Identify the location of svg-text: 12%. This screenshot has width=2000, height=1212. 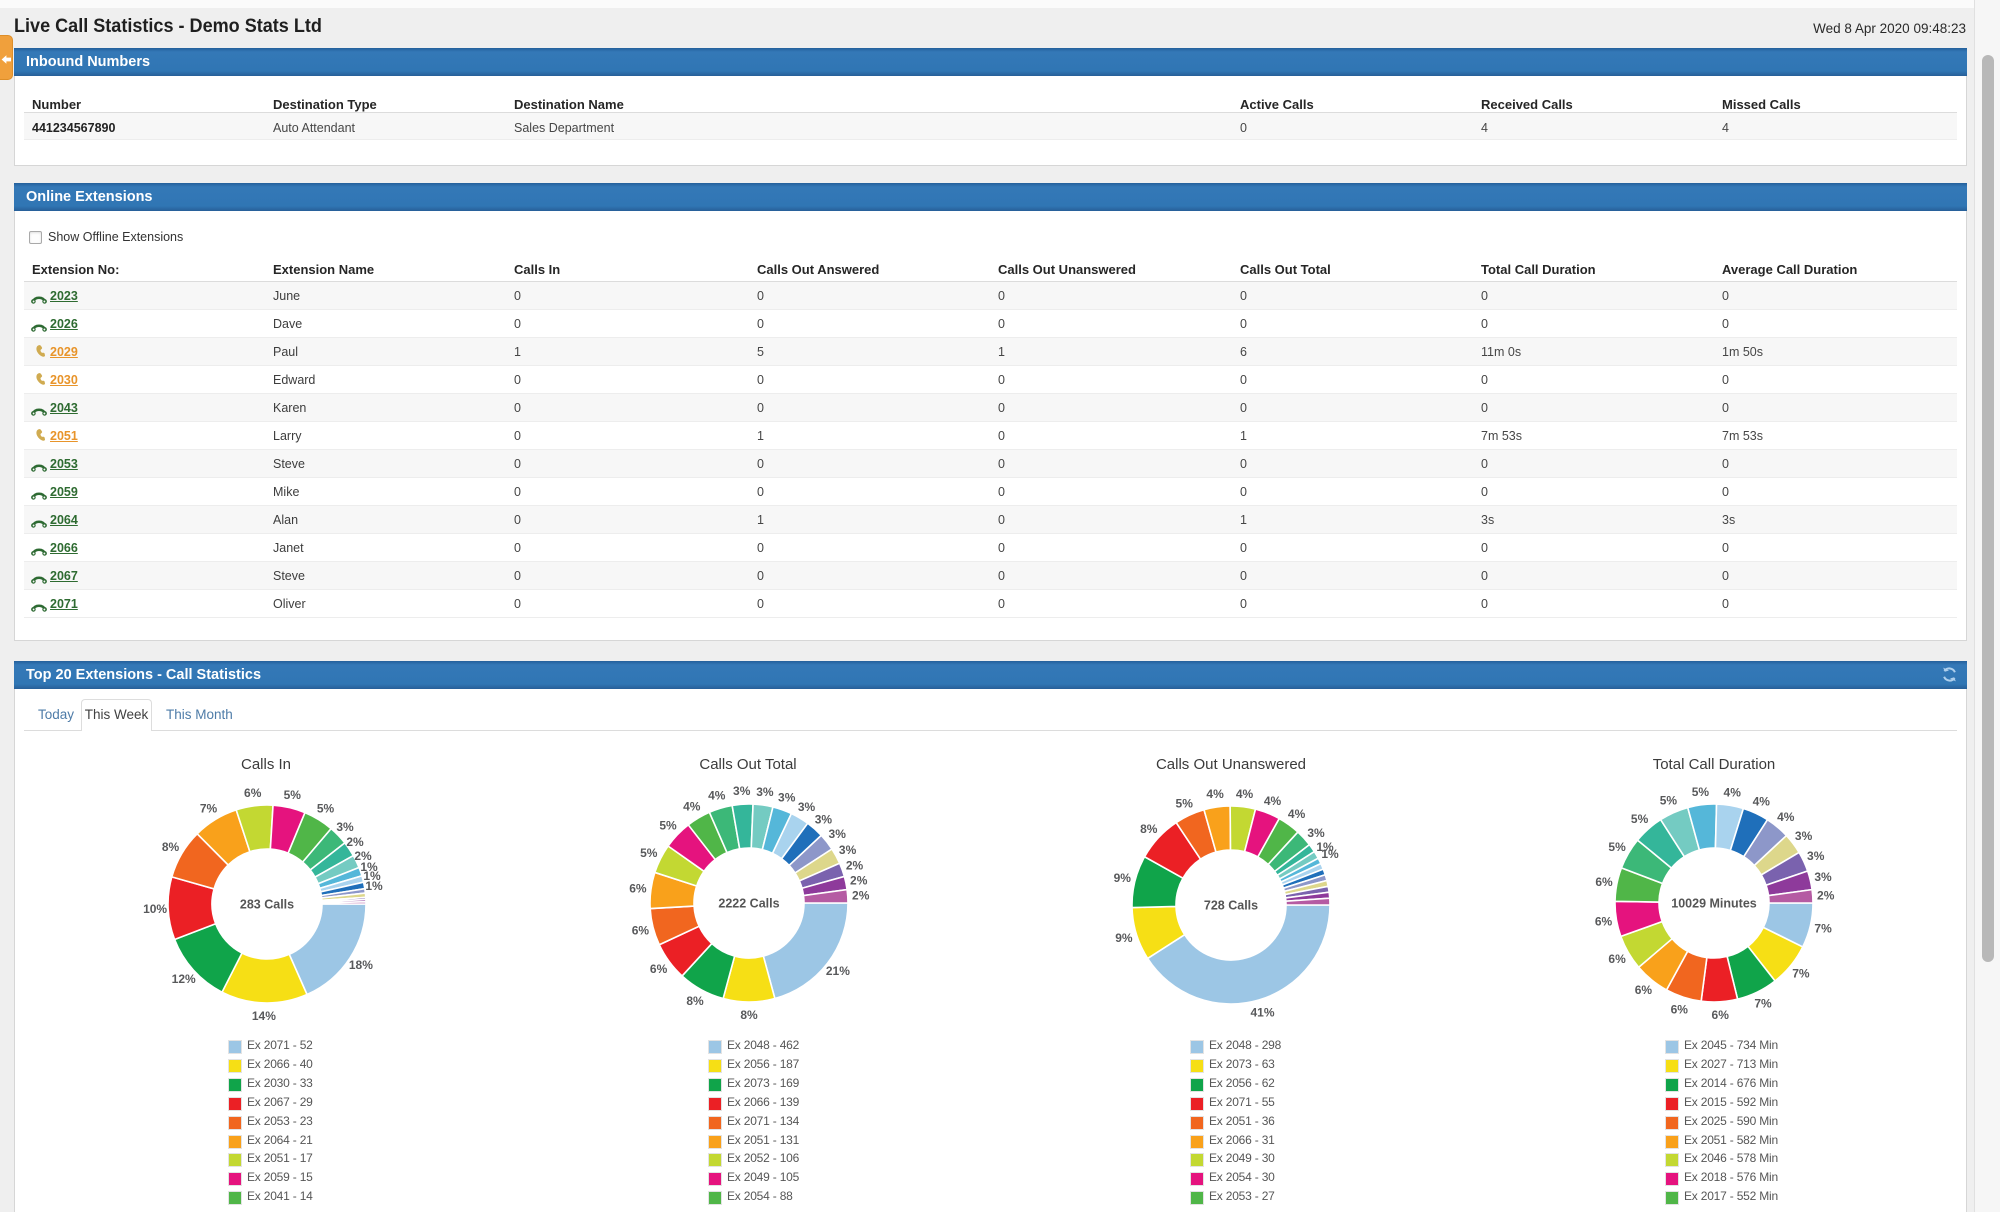
(184, 979).